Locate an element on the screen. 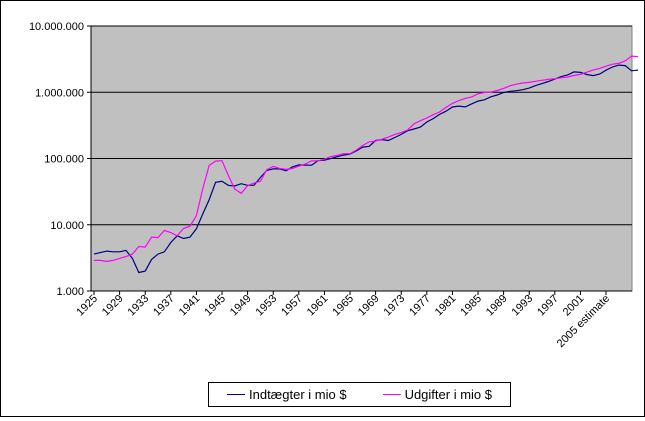 The height and width of the screenshot is (421, 645). x-tick-label: 1969 is located at coordinates (369, 306).